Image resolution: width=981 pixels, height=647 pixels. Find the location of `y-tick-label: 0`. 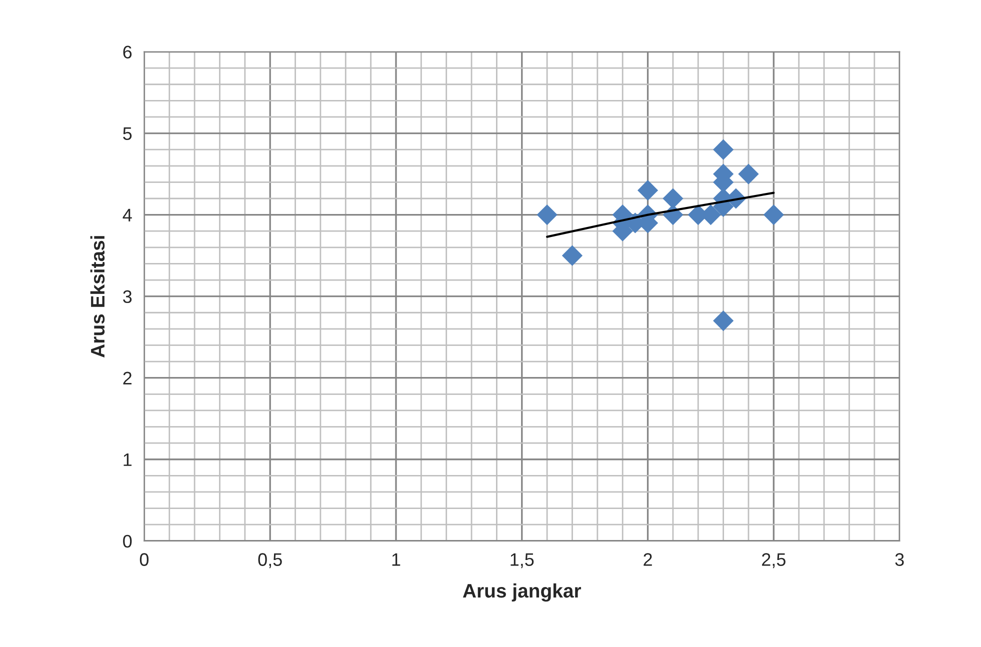

y-tick-label: 0 is located at coordinates (127, 541).